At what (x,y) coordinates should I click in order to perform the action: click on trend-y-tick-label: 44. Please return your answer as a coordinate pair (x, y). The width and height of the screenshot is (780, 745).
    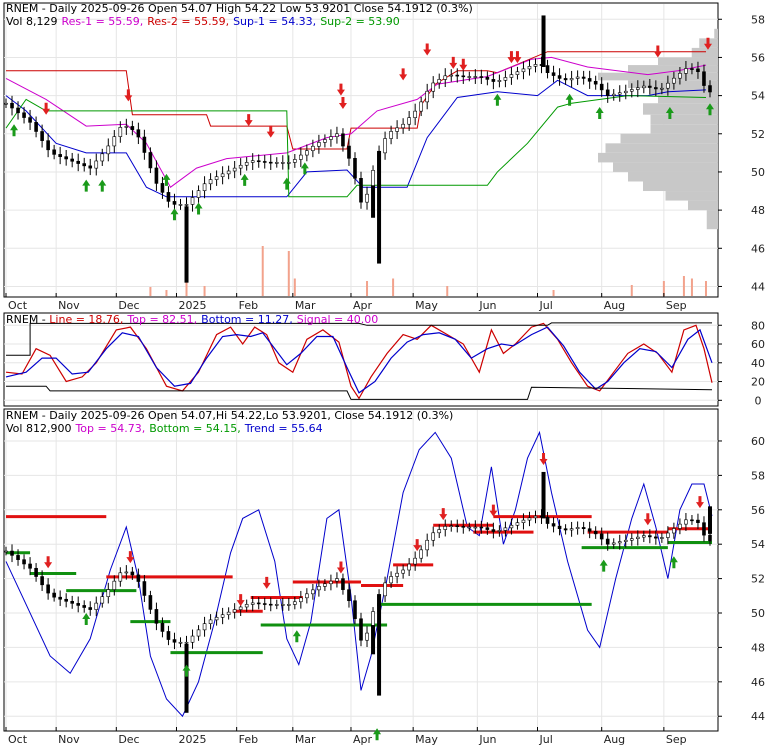
    Looking at the image, I should click on (758, 716).